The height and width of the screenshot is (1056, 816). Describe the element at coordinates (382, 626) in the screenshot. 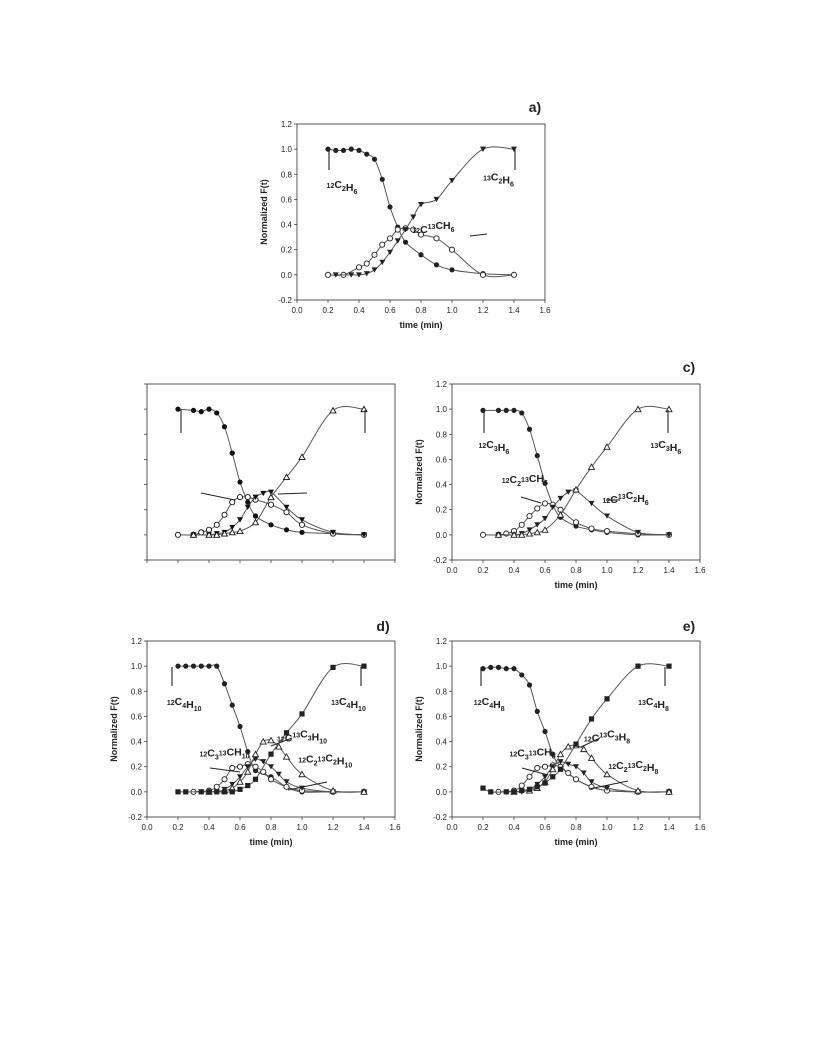

I see `panel-label: d)` at that location.